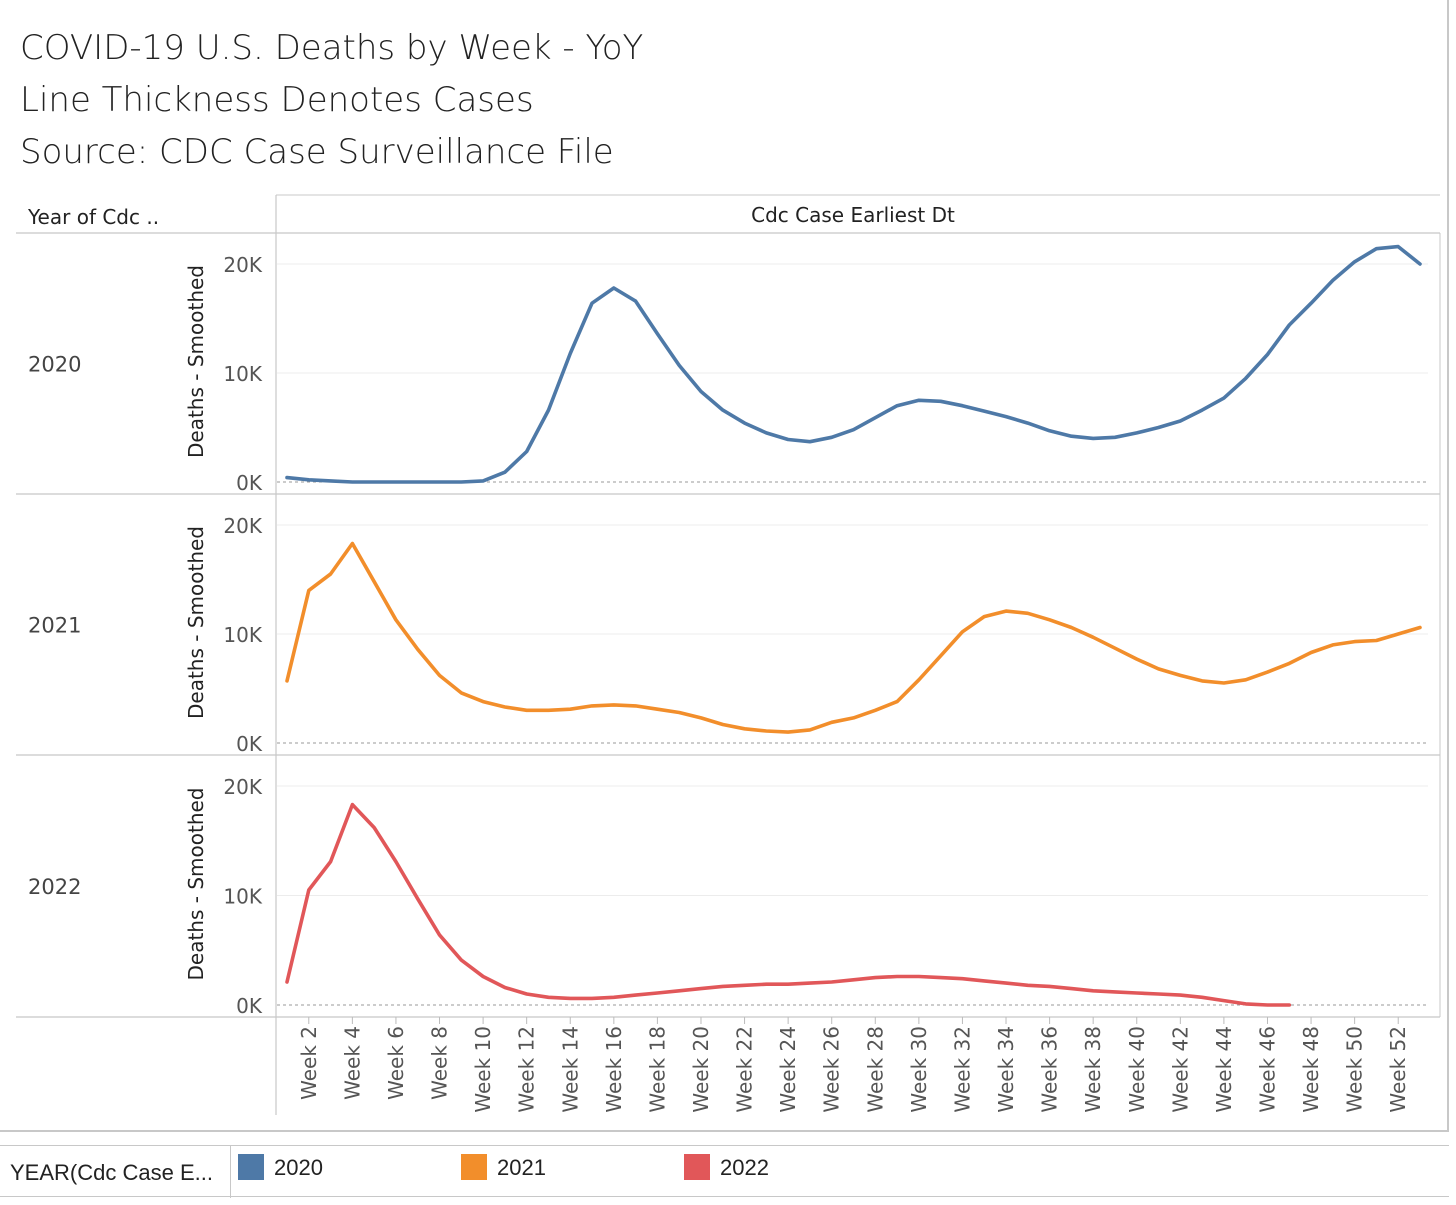 The height and width of the screenshot is (1205, 1456). I want to click on legend-label-2022: 2022, so click(744, 1167).